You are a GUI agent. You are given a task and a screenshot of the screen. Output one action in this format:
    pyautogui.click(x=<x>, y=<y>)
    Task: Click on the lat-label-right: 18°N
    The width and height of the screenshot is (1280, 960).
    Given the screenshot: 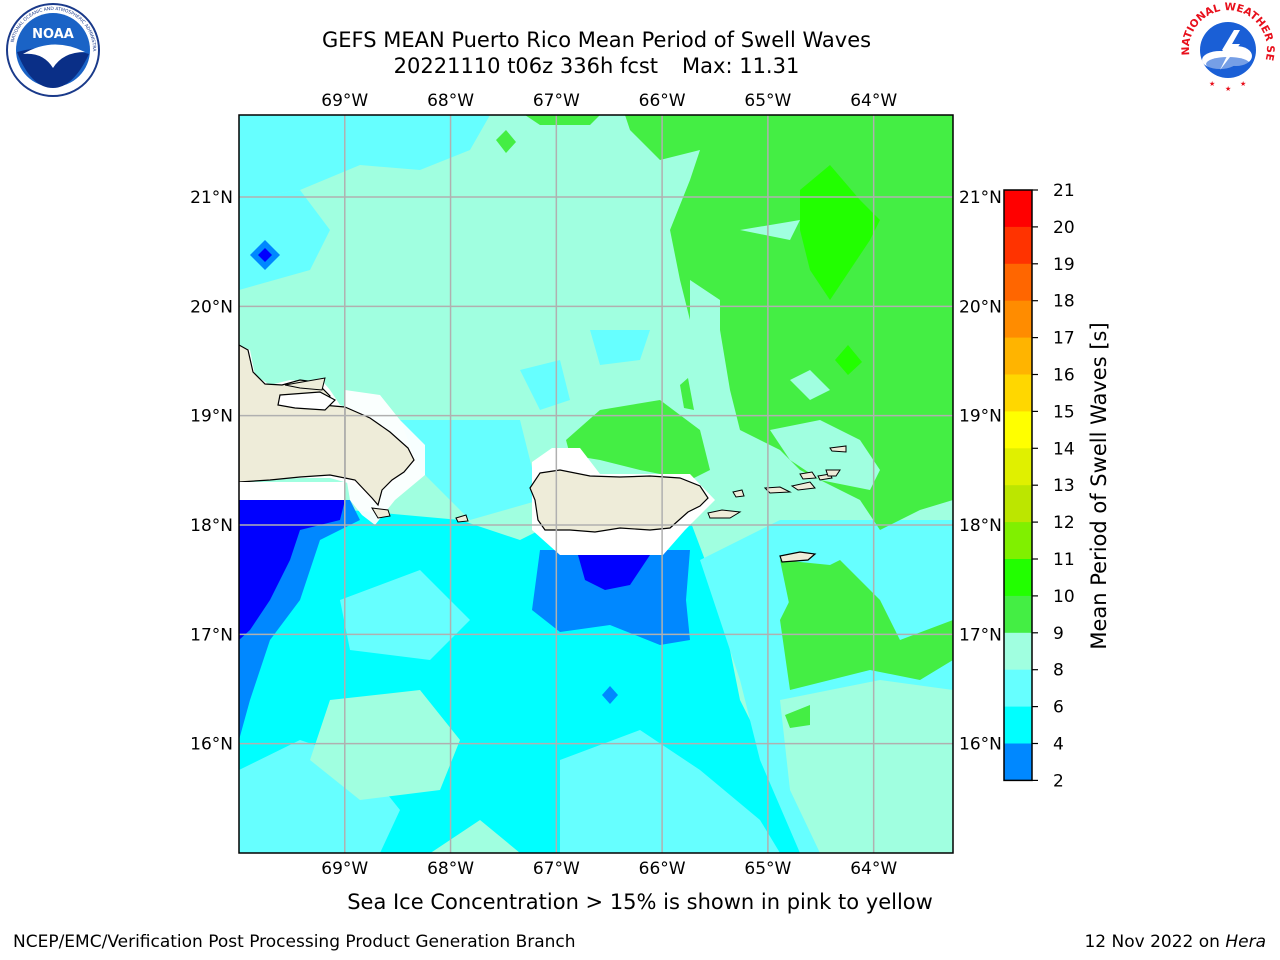 What is the action you would take?
    pyautogui.click(x=980, y=526)
    